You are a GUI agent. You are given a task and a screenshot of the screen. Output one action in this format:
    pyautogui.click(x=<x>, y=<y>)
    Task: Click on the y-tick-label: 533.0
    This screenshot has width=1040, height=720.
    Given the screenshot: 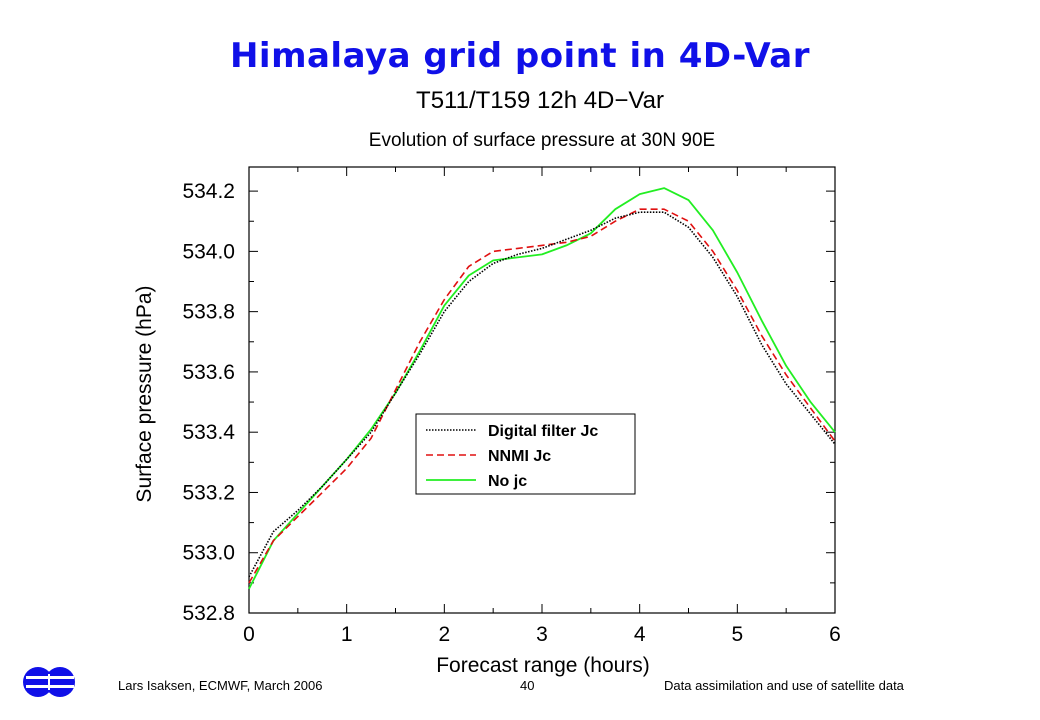 What is the action you would take?
    pyautogui.click(x=208, y=553)
    